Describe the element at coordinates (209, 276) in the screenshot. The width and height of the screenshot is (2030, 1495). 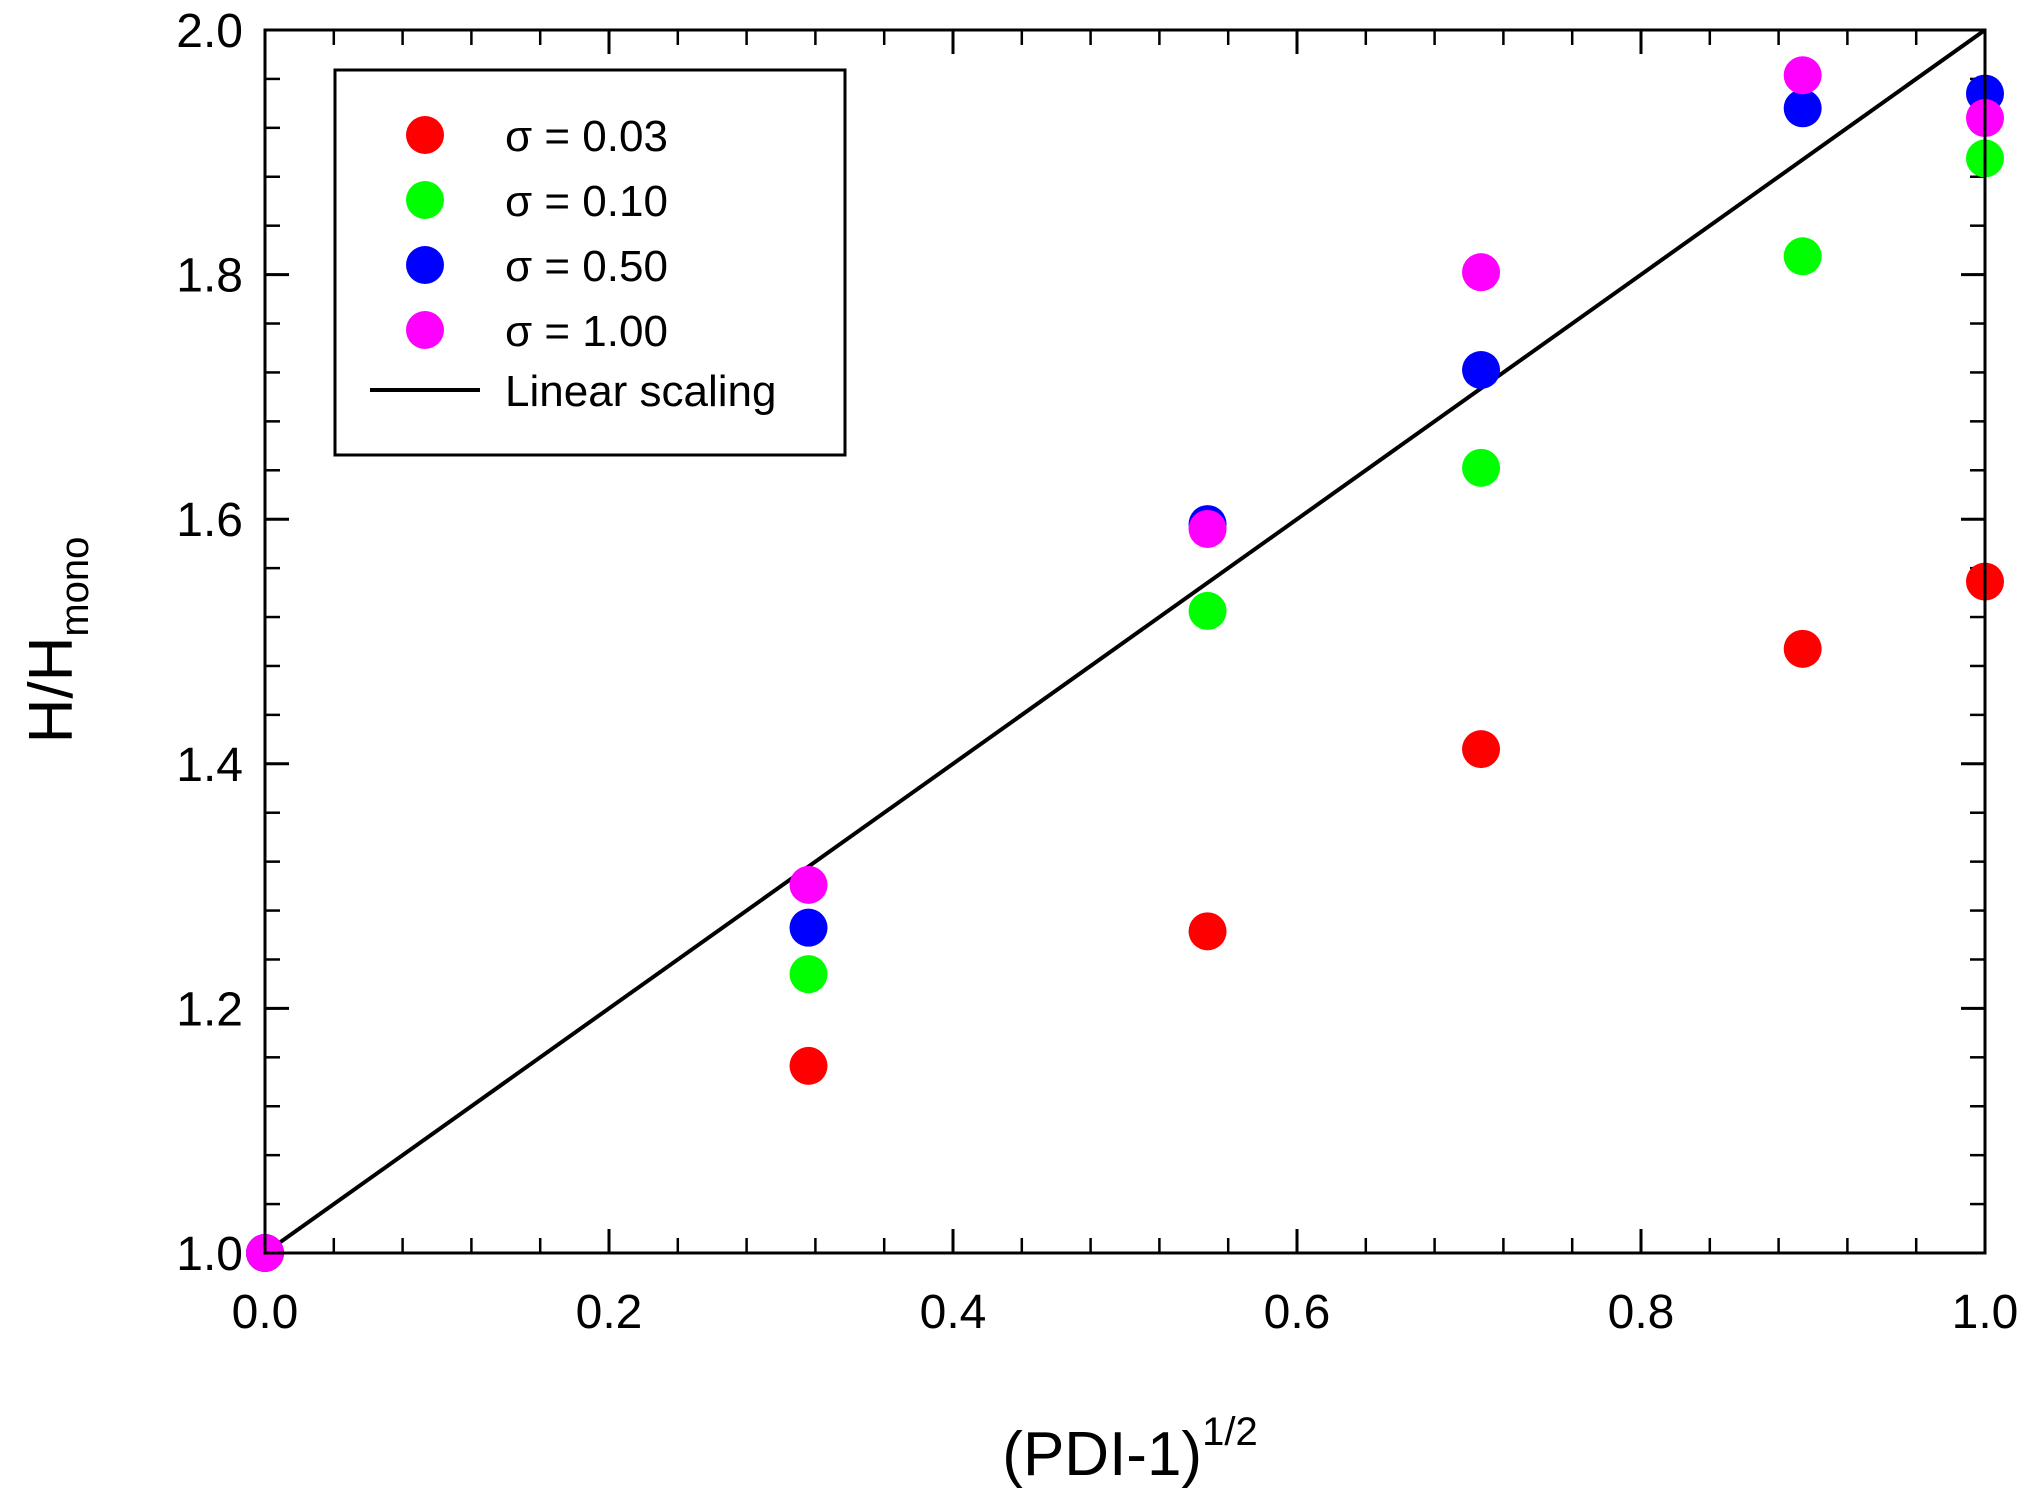
I see `y-tick-label: 1.8` at that location.